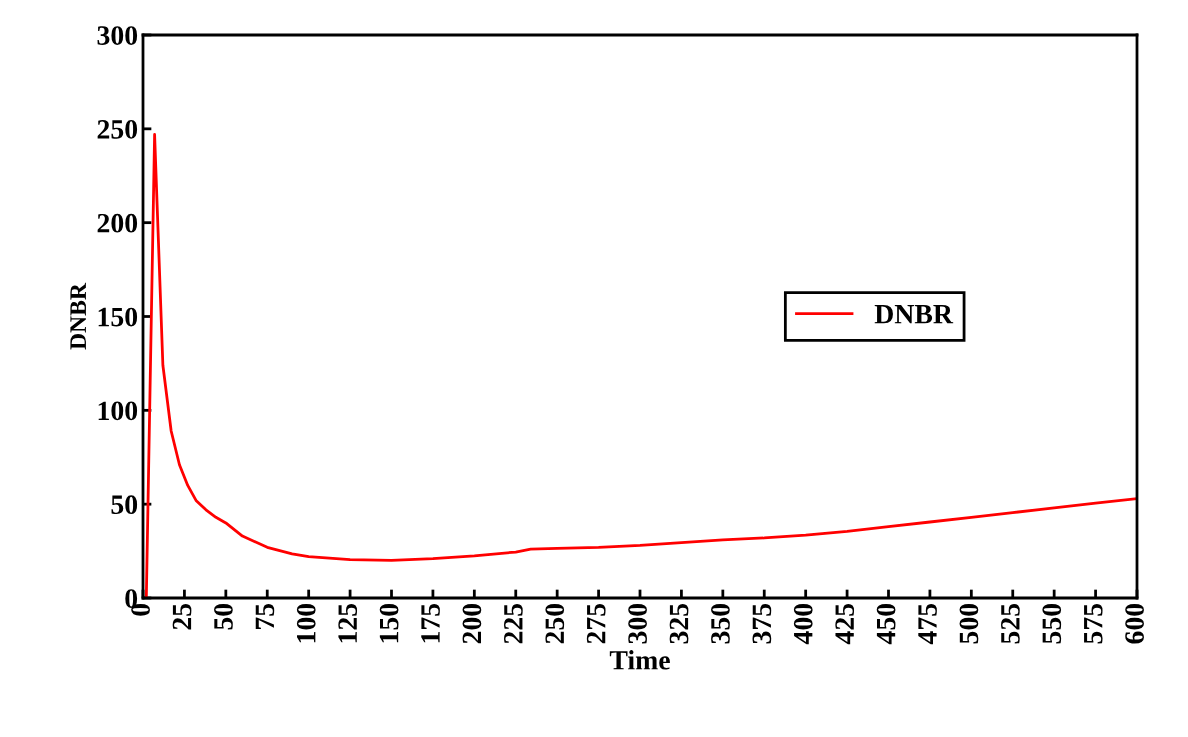 Image resolution: width=1188 pixels, height=737 pixels. Describe the element at coordinates (845, 624) in the screenshot. I see `x-tick-label: 425` at that location.